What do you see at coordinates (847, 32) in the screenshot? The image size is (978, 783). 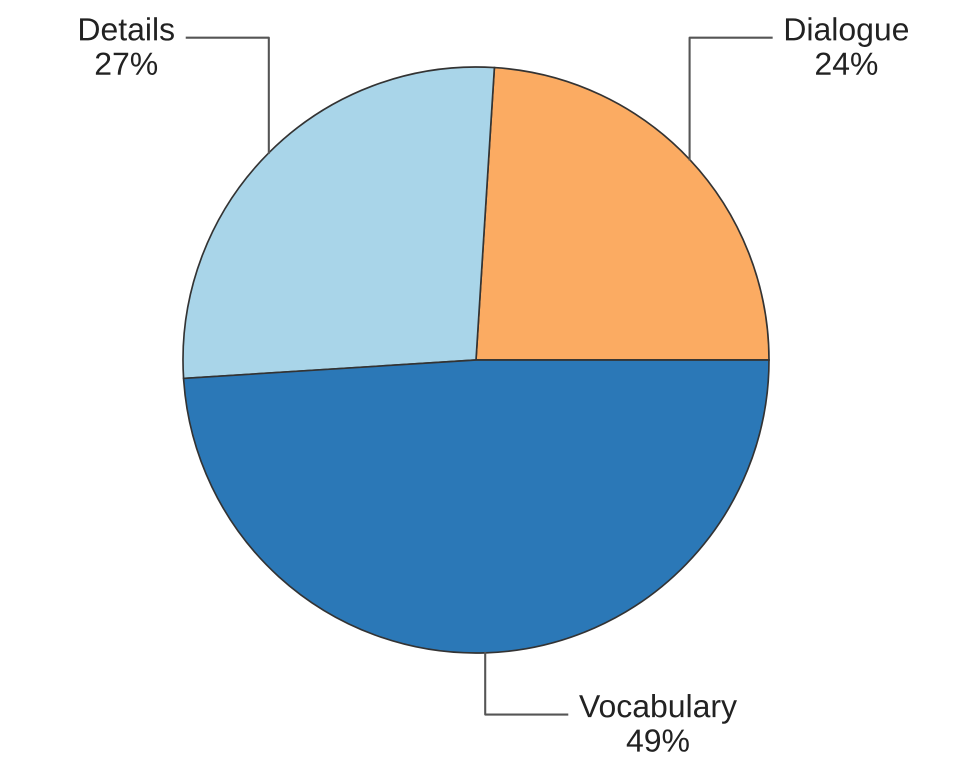 I see `slice-label: Dialogue` at bounding box center [847, 32].